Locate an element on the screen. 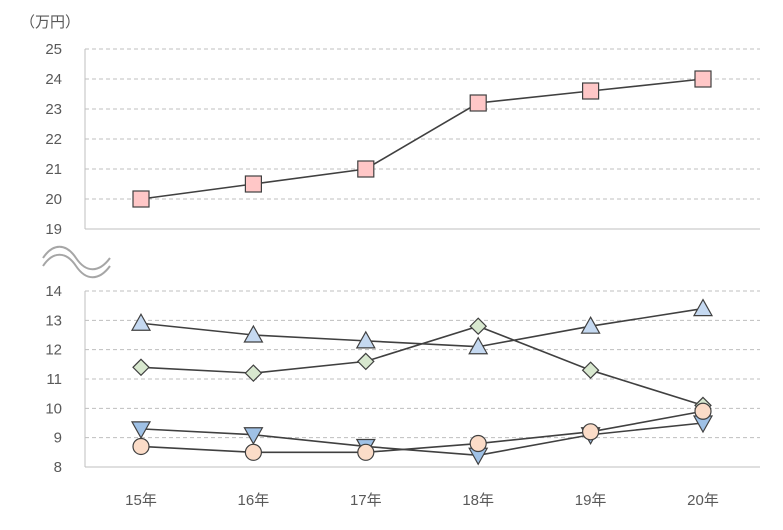 This screenshot has height=530, width=783. y-tick-label: 10 is located at coordinates (53, 408).